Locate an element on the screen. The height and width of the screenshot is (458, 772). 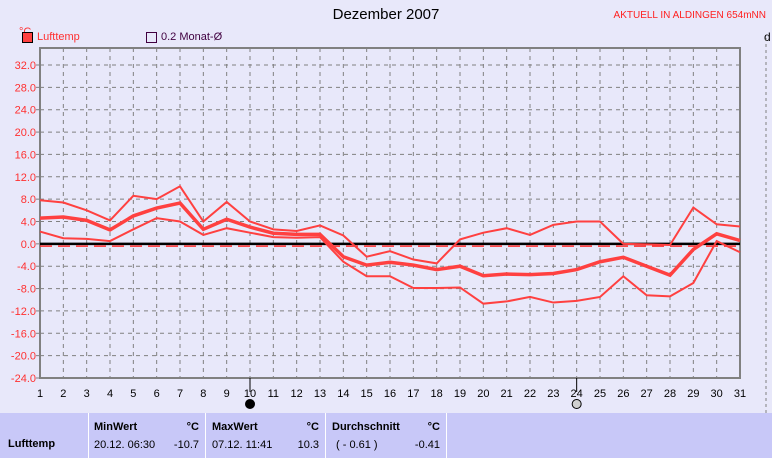
min-unit: °C is located at coordinates (192, 427).